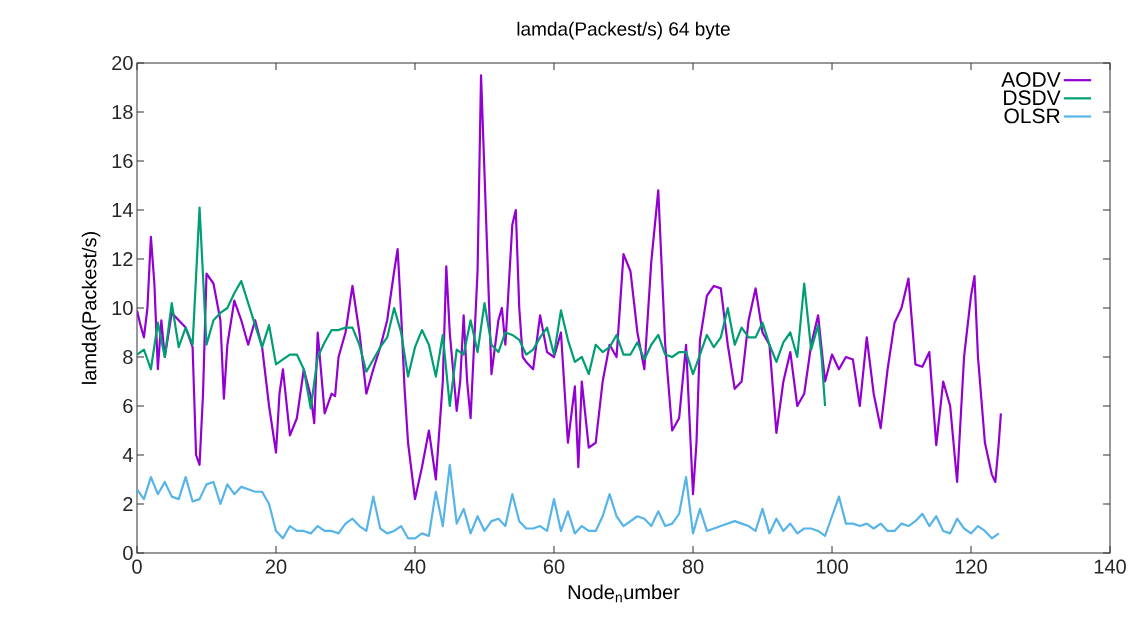  I want to click on x-tick-label: 100, so click(832, 566).